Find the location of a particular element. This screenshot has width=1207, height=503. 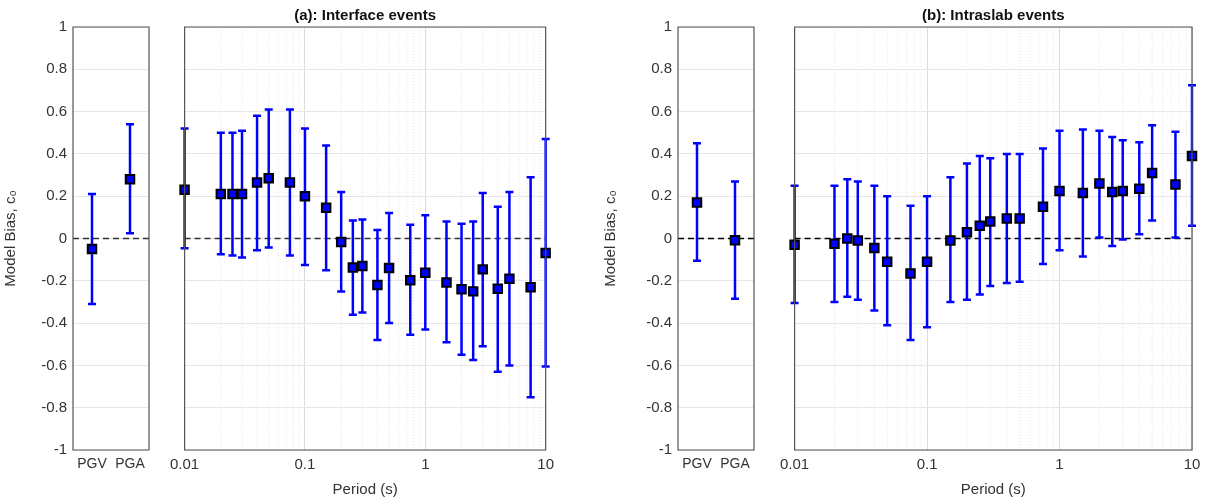

chart-title: (b): Intraslab events is located at coordinates (993, 14).